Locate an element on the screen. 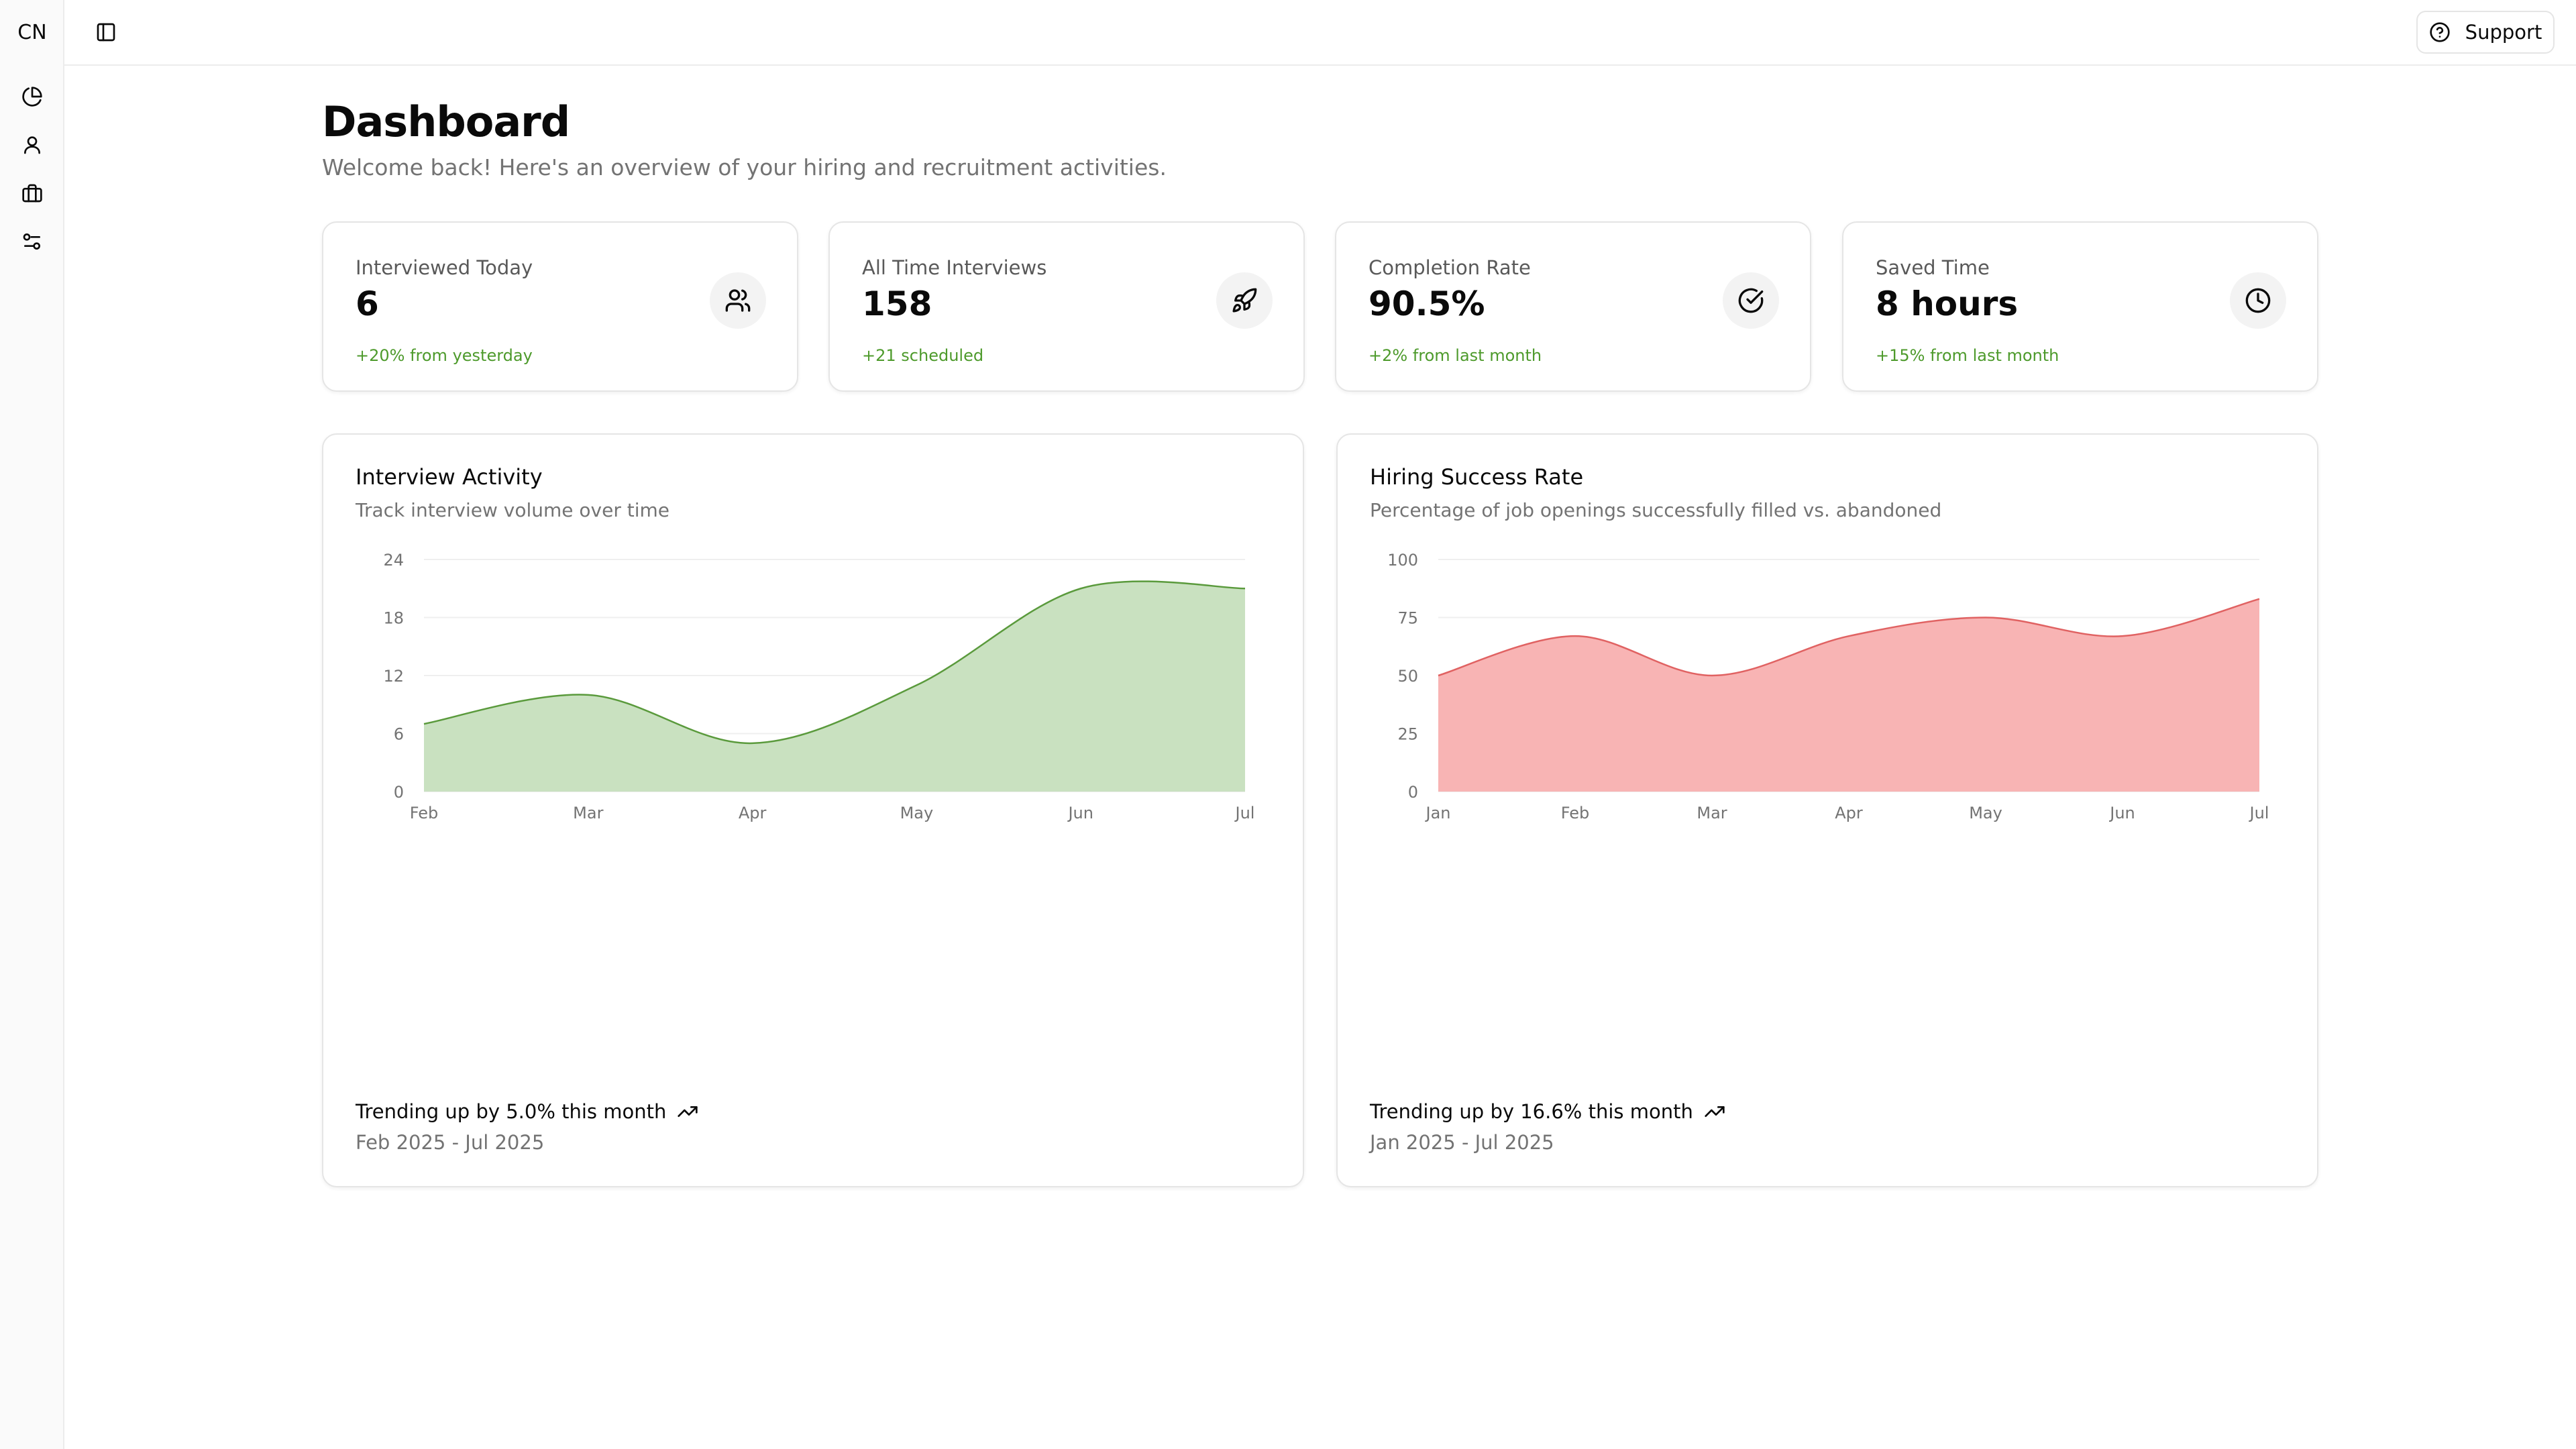 This screenshot has height=1449, width=2576. stat-card-interviewed-today: Interviewed Today 6 +20% from yesterday is located at coordinates (560, 306).